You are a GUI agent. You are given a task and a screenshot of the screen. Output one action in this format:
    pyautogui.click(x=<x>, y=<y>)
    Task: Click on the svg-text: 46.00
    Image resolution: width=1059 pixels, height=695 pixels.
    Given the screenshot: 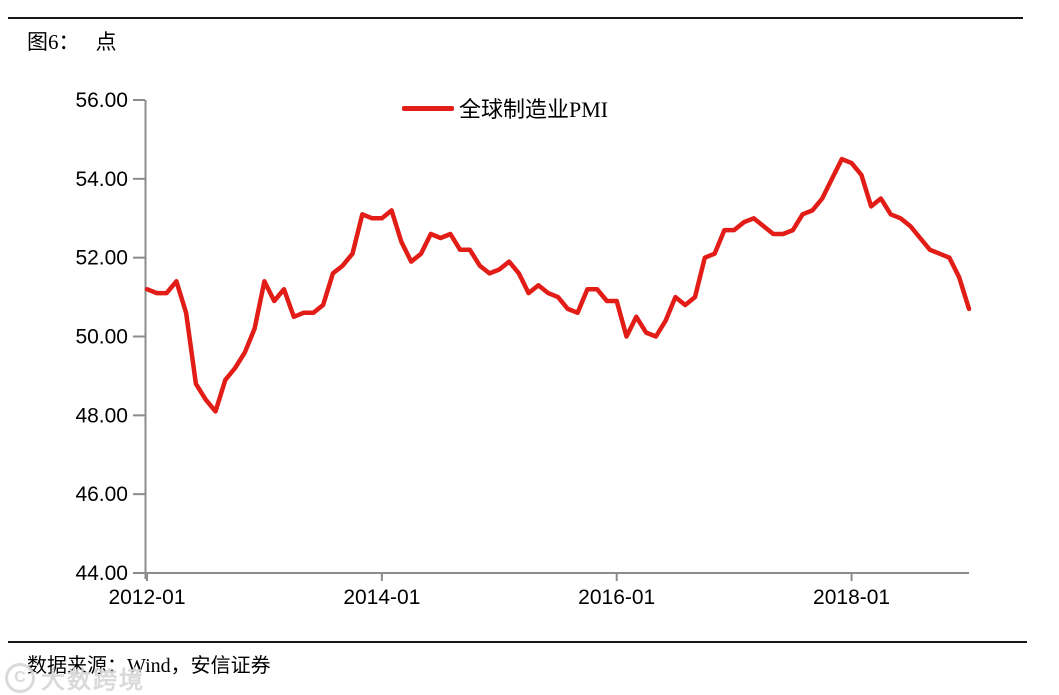 What is the action you would take?
    pyautogui.click(x=101, y=494)
    